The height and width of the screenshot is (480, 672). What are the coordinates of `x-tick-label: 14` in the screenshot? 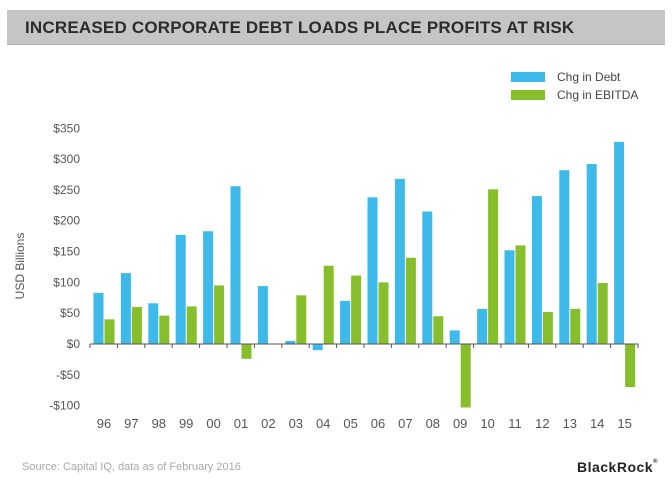 It's located at (597, 423).